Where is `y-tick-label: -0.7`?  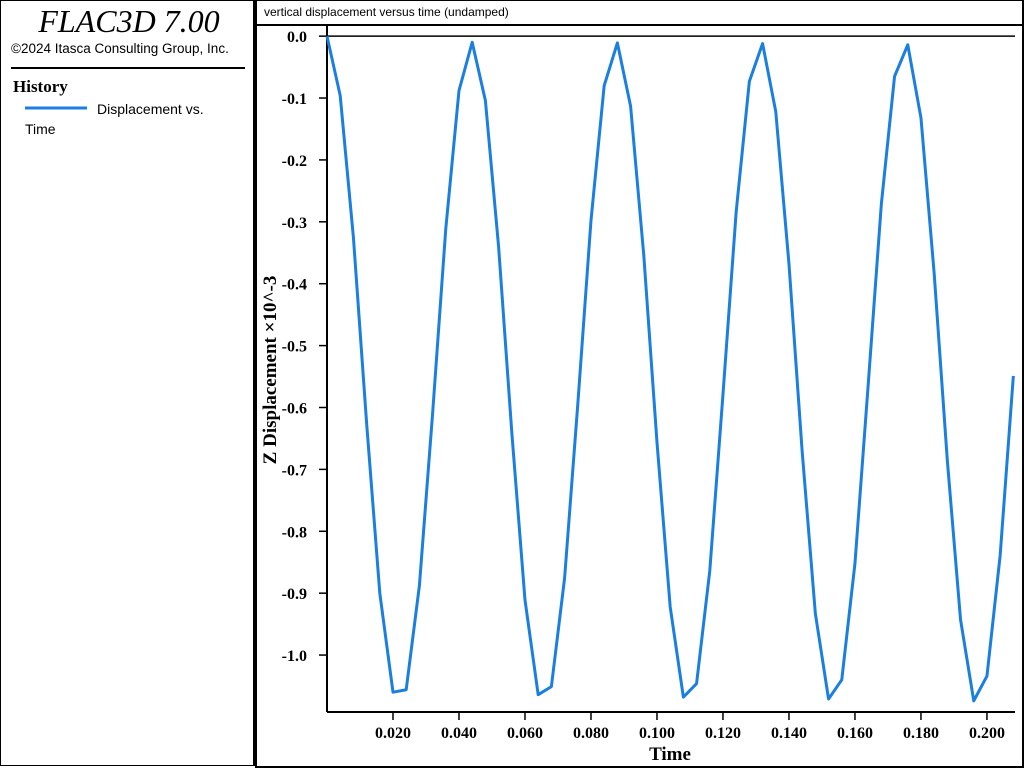
y-tick-label: -0.7 is located at coordinates (294, 470).